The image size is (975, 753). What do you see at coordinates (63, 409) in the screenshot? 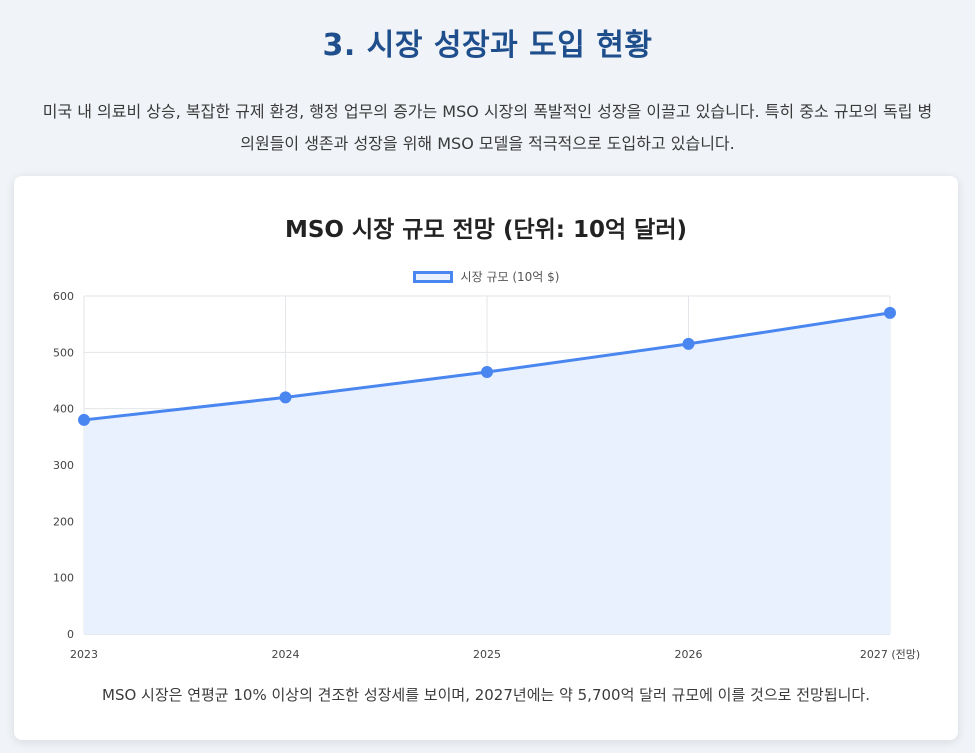
I see `y-tick-label: 400` at bounding box center [63, 409].